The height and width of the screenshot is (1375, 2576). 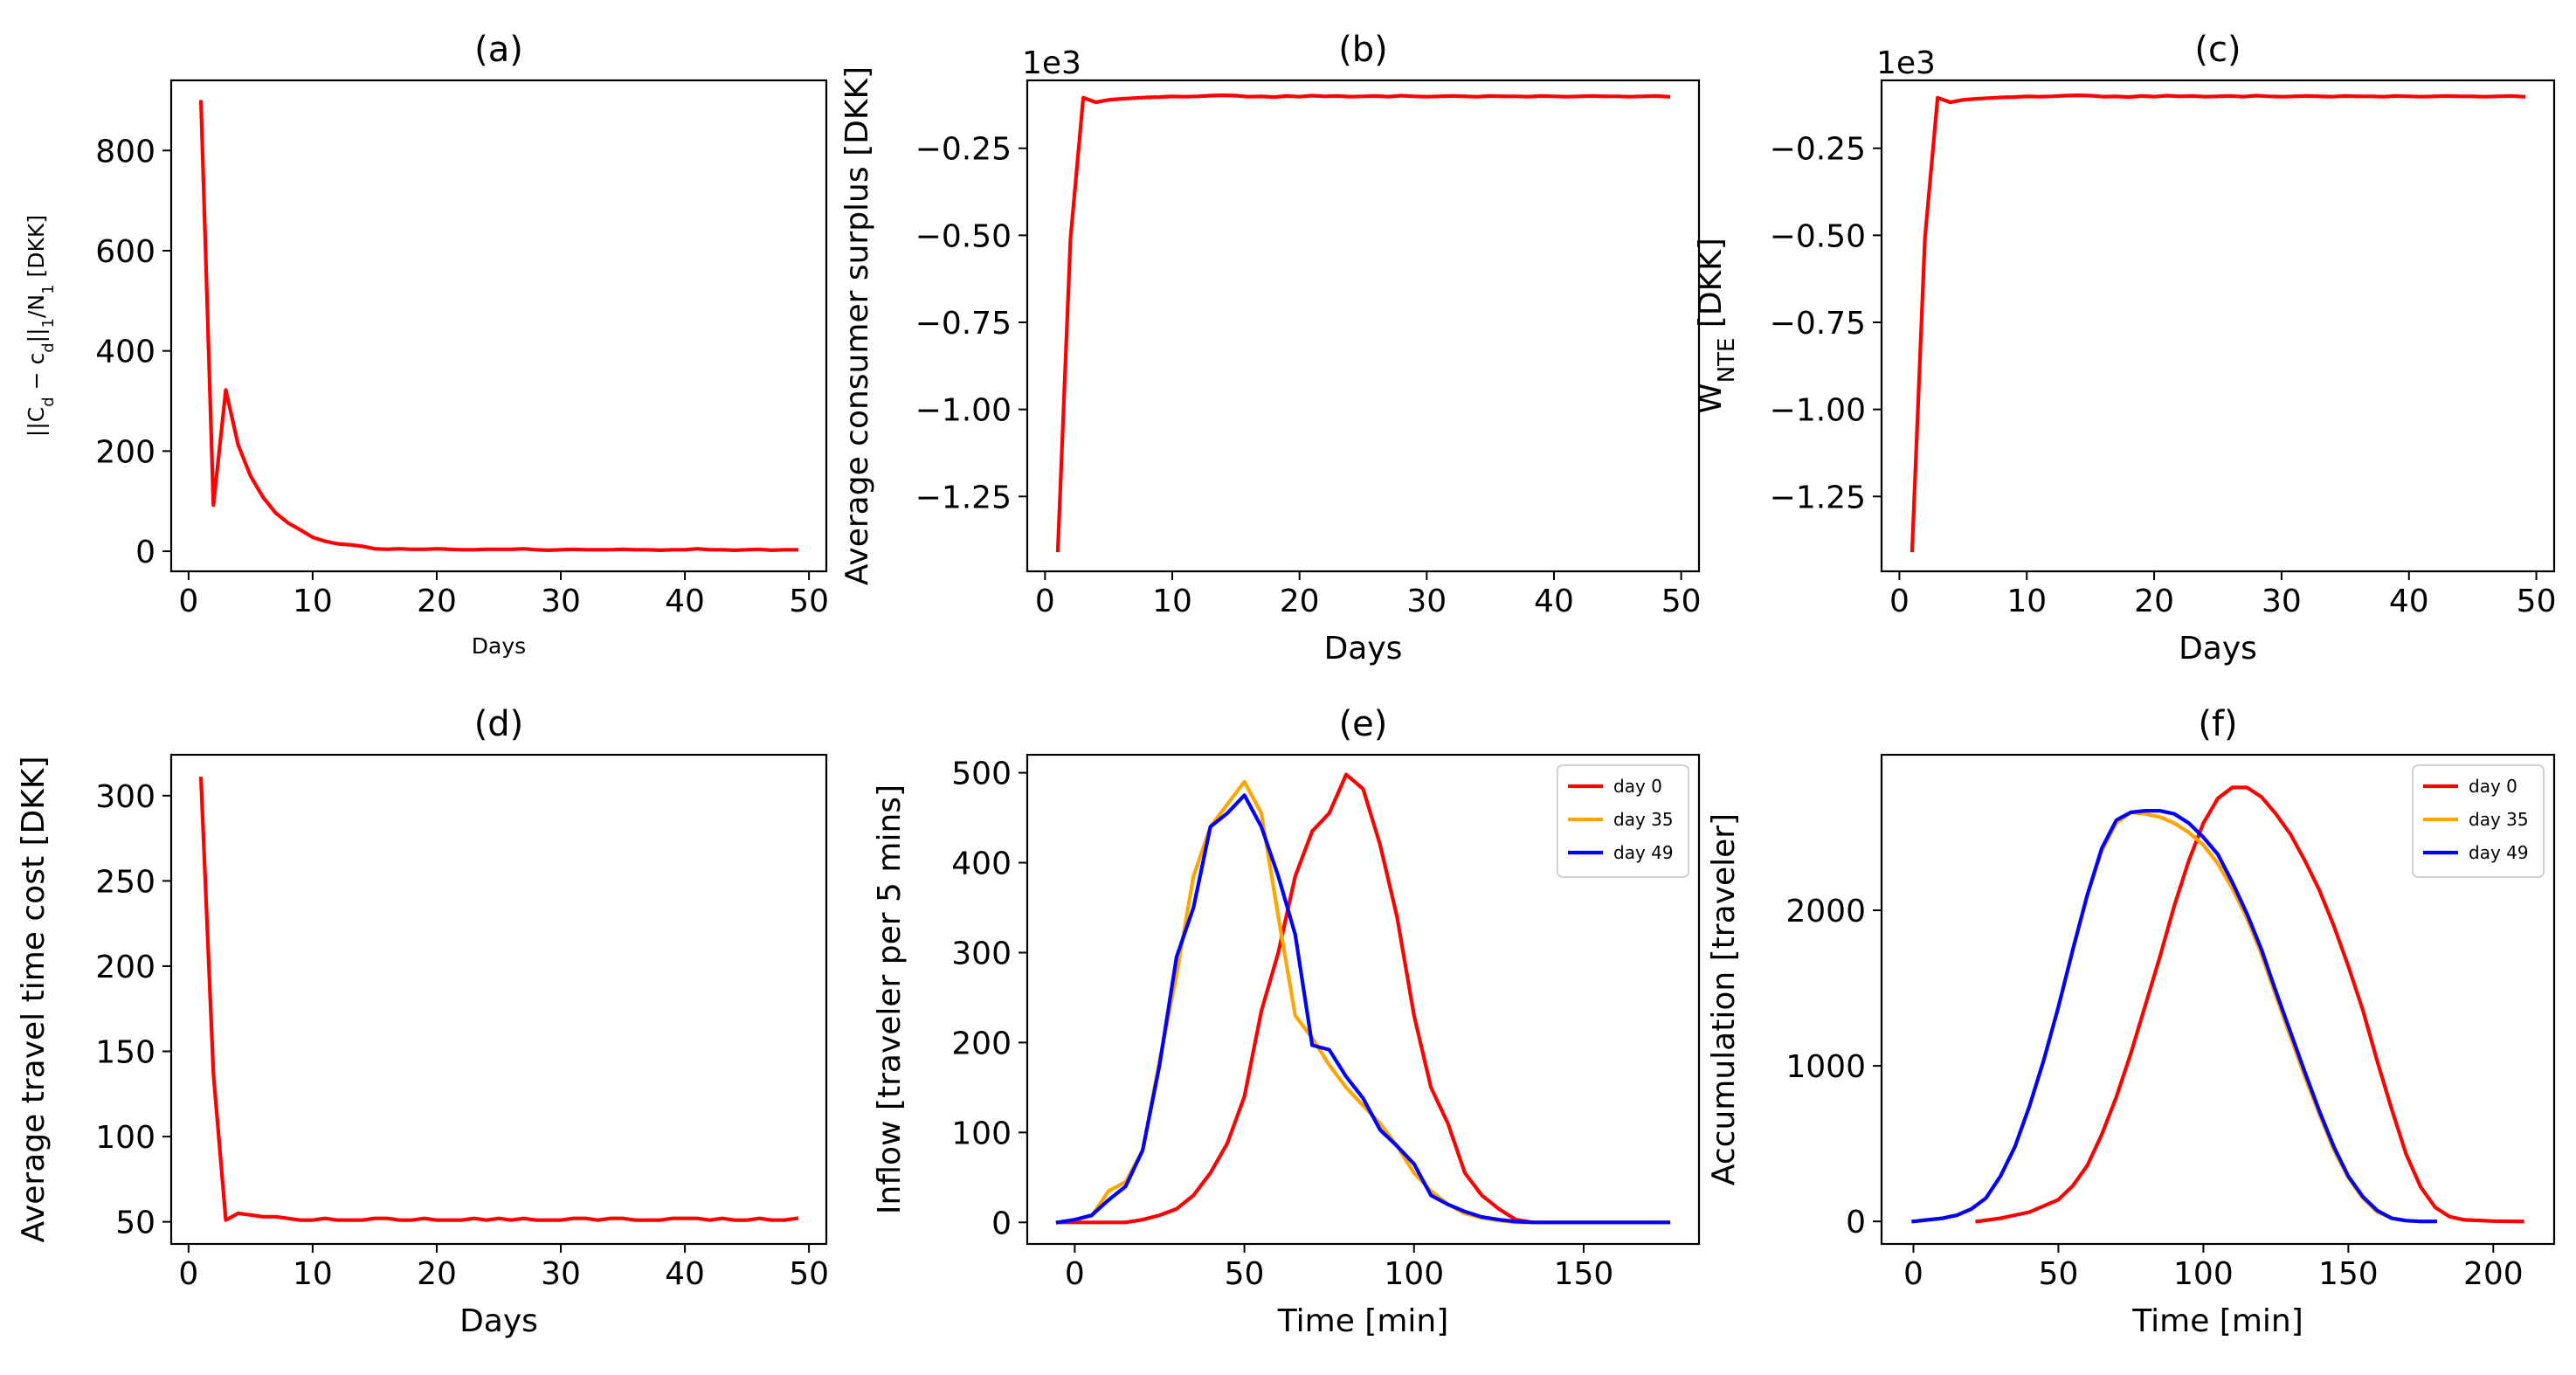 What do you see at coordinates (1818, 411) in the screenshot?
I see `y-tick-label-c: −1.00` at bounding box center [1818, 411].